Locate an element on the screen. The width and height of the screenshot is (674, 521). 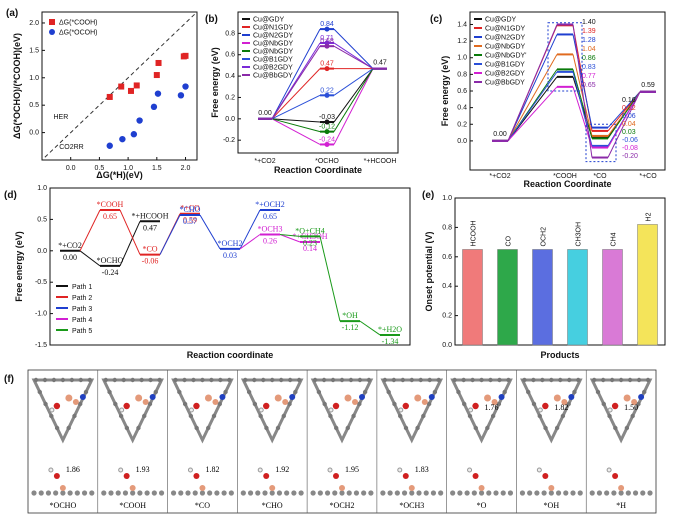
structure-label: *OCH2 is located at coordinates (342, 505).